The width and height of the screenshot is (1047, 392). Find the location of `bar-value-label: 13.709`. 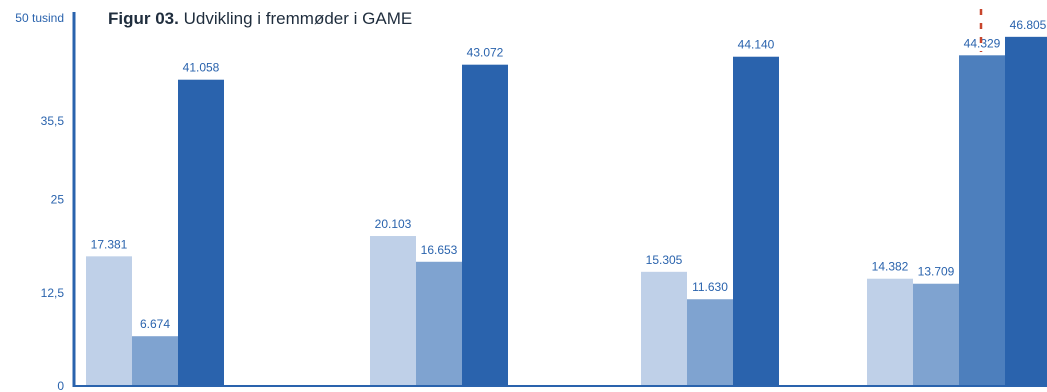

bar-value-label: 13.709 is located at coordinates (936, 272).